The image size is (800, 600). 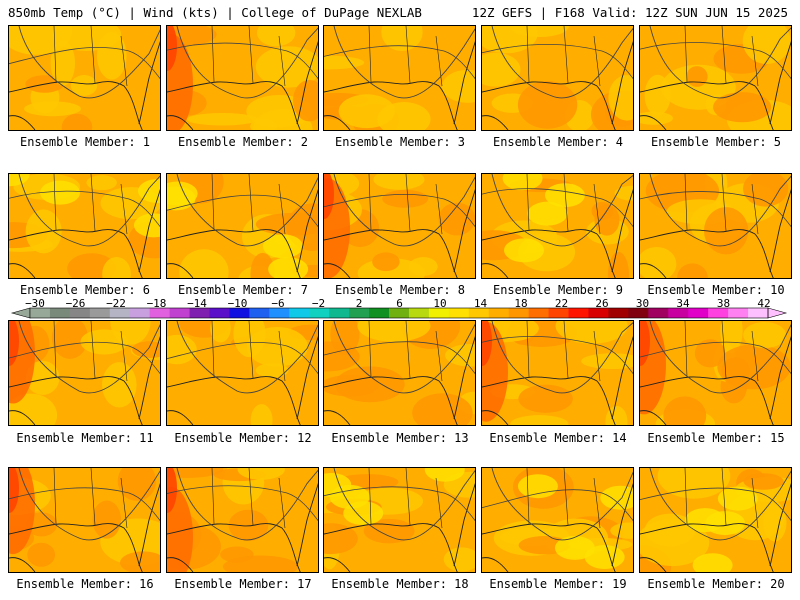 What do you see at coordinates (716, 142) in the screenshot?
I see `ensemble-member-label: Ensemble Member: 5` at bounding box center [716, 142].